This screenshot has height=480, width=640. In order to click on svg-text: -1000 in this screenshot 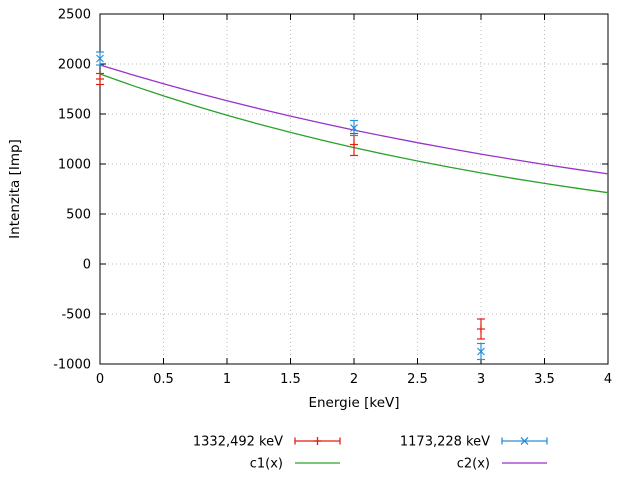, I will do `click(72, 365)`.